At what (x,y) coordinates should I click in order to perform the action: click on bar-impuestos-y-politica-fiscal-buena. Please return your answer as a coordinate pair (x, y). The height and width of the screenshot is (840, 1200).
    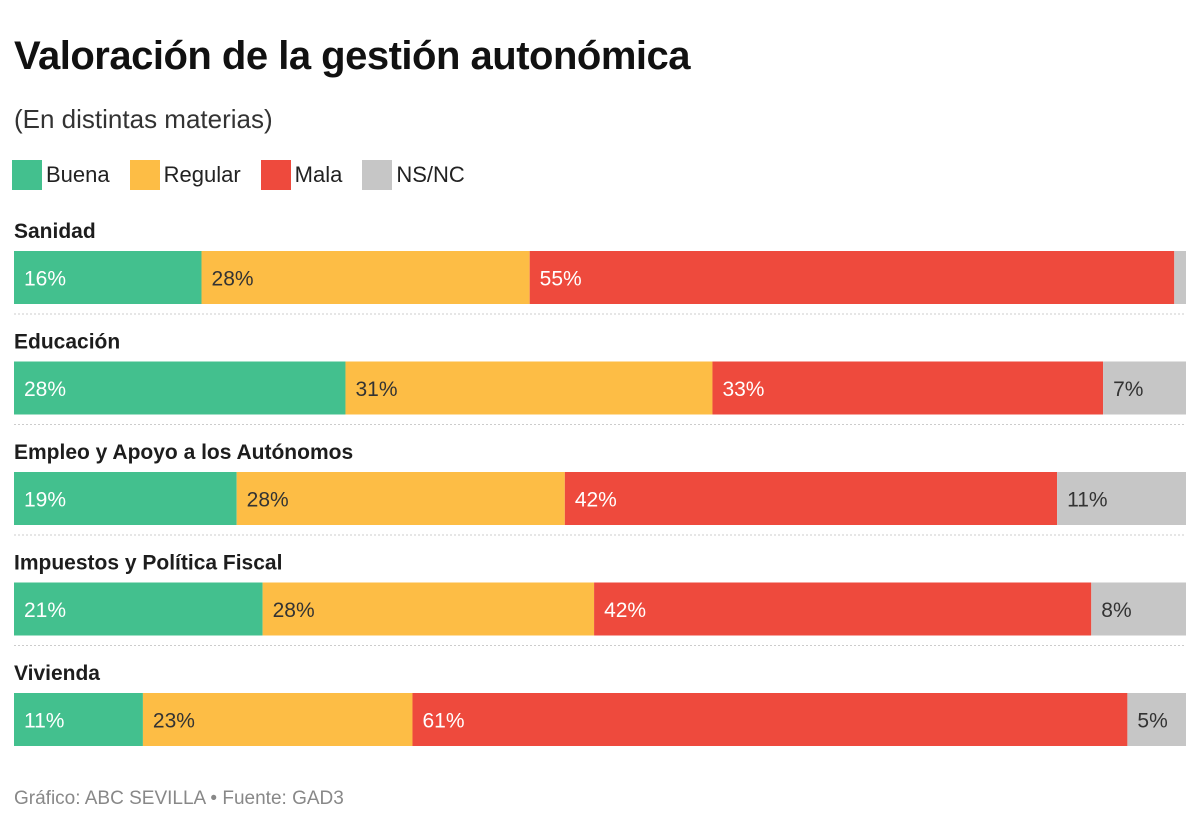
    Looking at the image, I should click on (138, 609).